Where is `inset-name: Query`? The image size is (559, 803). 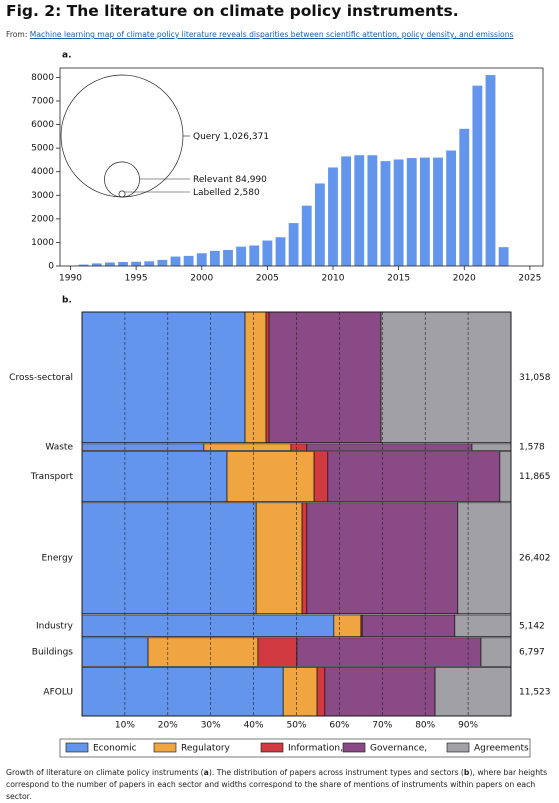
inset-name: Query is located at coordinates (207, 137).